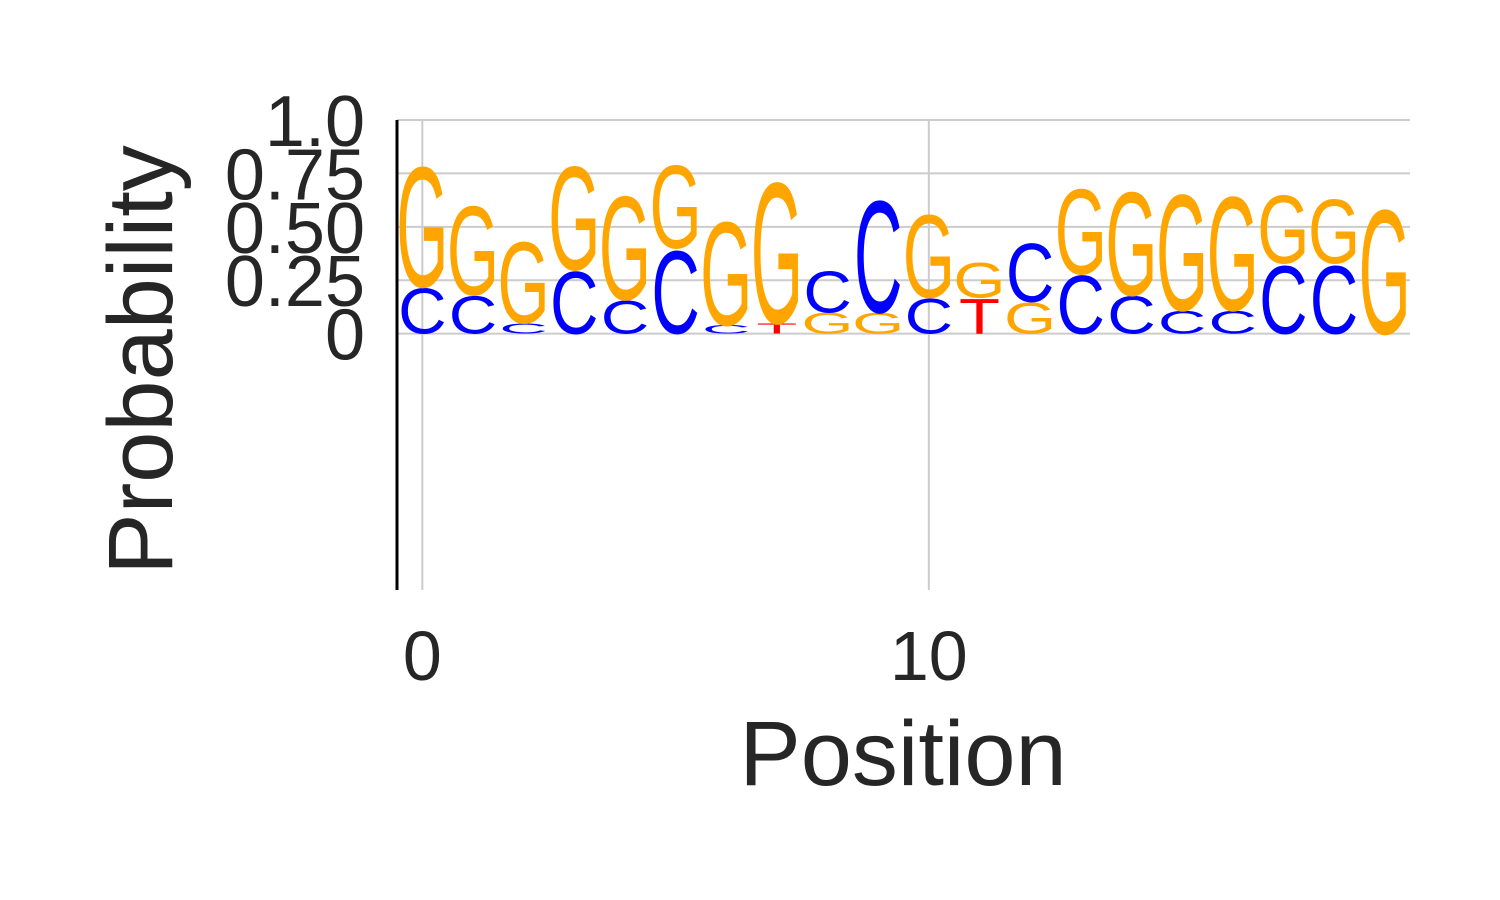 The height and width of the screenshot is (900, 1500). What do you see at coordinates (929, 656) in the screenshot?
I see `x-tick-label: 10` at bounding box center [929, 656].